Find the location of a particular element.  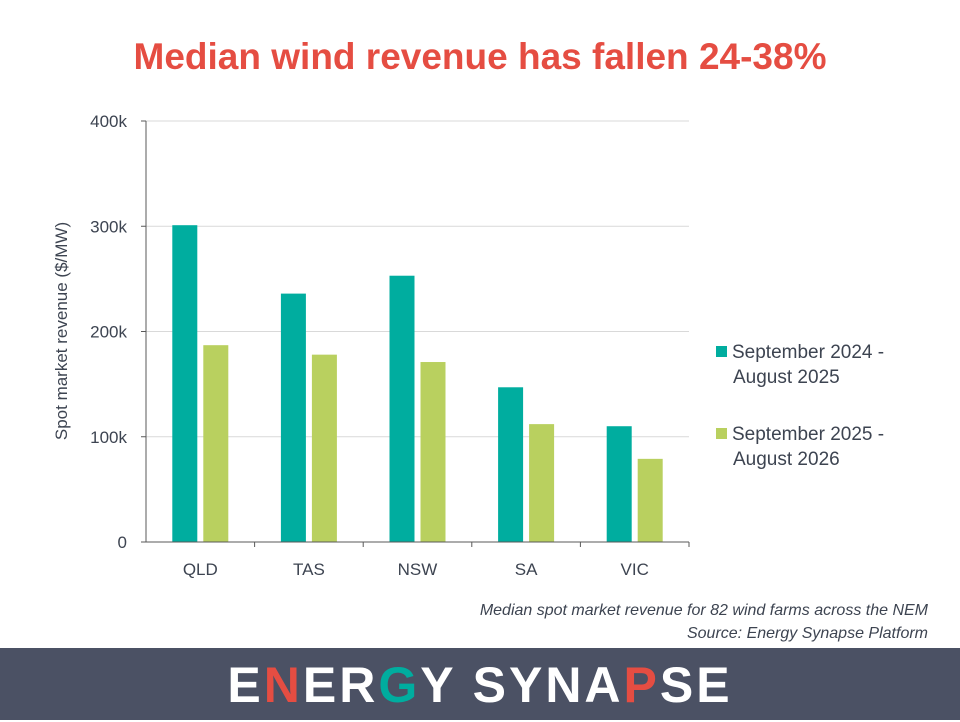

y-tick-label: 400k is located at coordinates (108, 121).